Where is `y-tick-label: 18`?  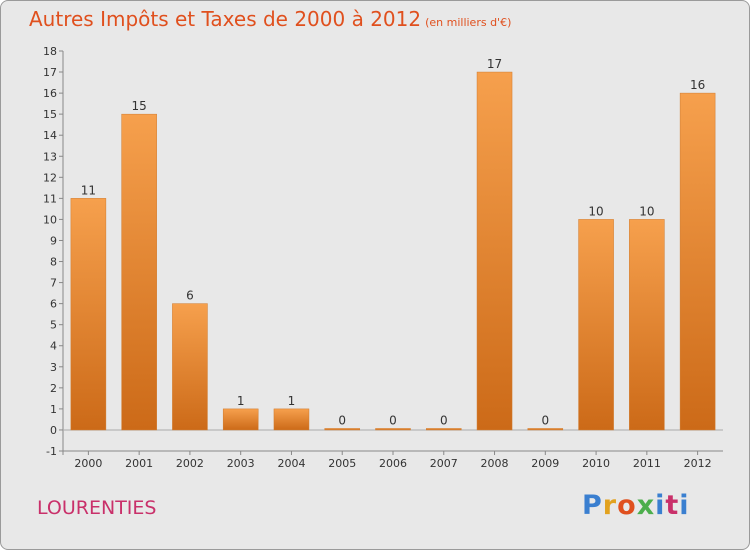
y-tick-label: 18 is located at coordinates (50, 51).